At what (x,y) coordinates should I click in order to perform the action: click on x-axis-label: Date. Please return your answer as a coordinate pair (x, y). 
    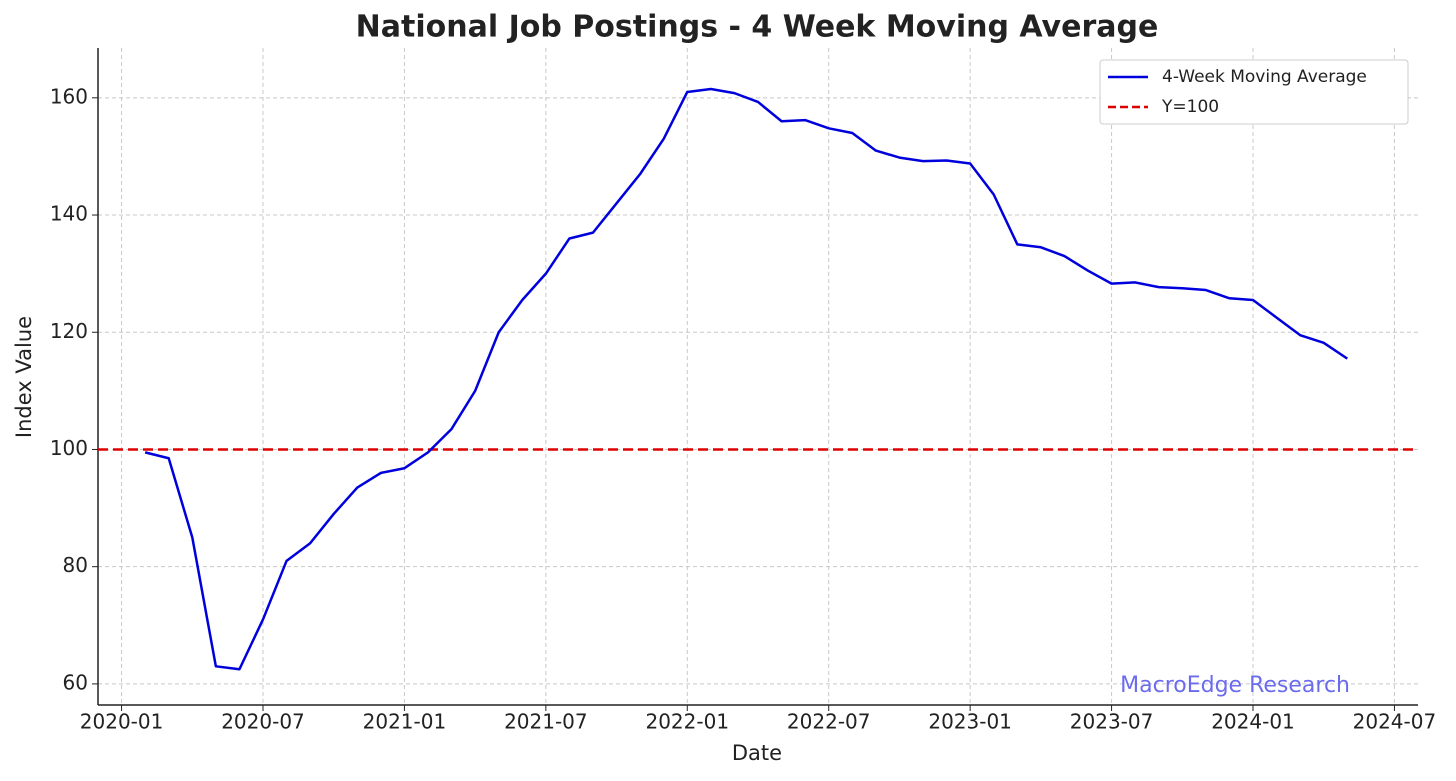
    Looking at the image, I should click on (757, 753).